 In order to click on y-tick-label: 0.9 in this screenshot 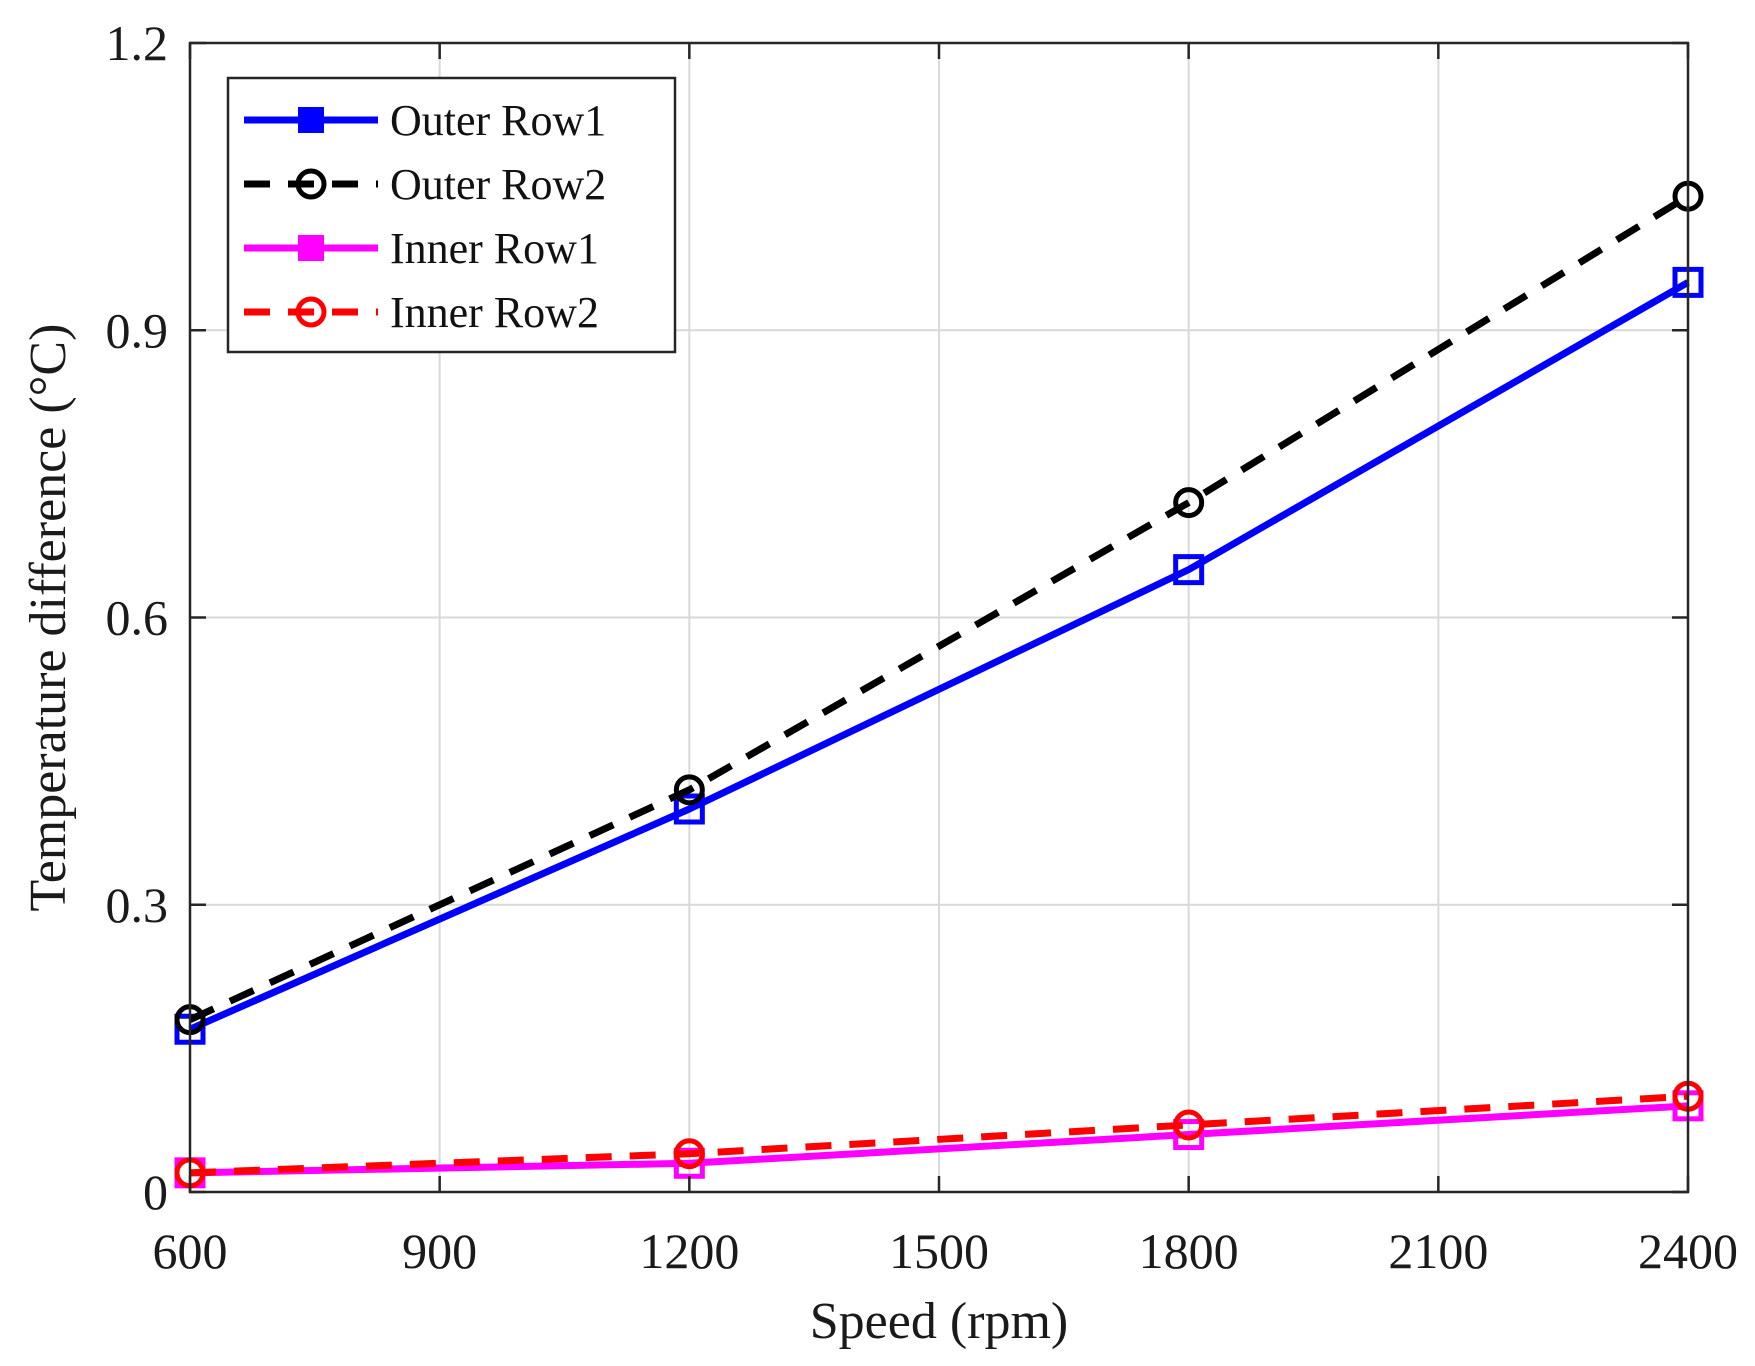, I will do `click(137, 330)`.